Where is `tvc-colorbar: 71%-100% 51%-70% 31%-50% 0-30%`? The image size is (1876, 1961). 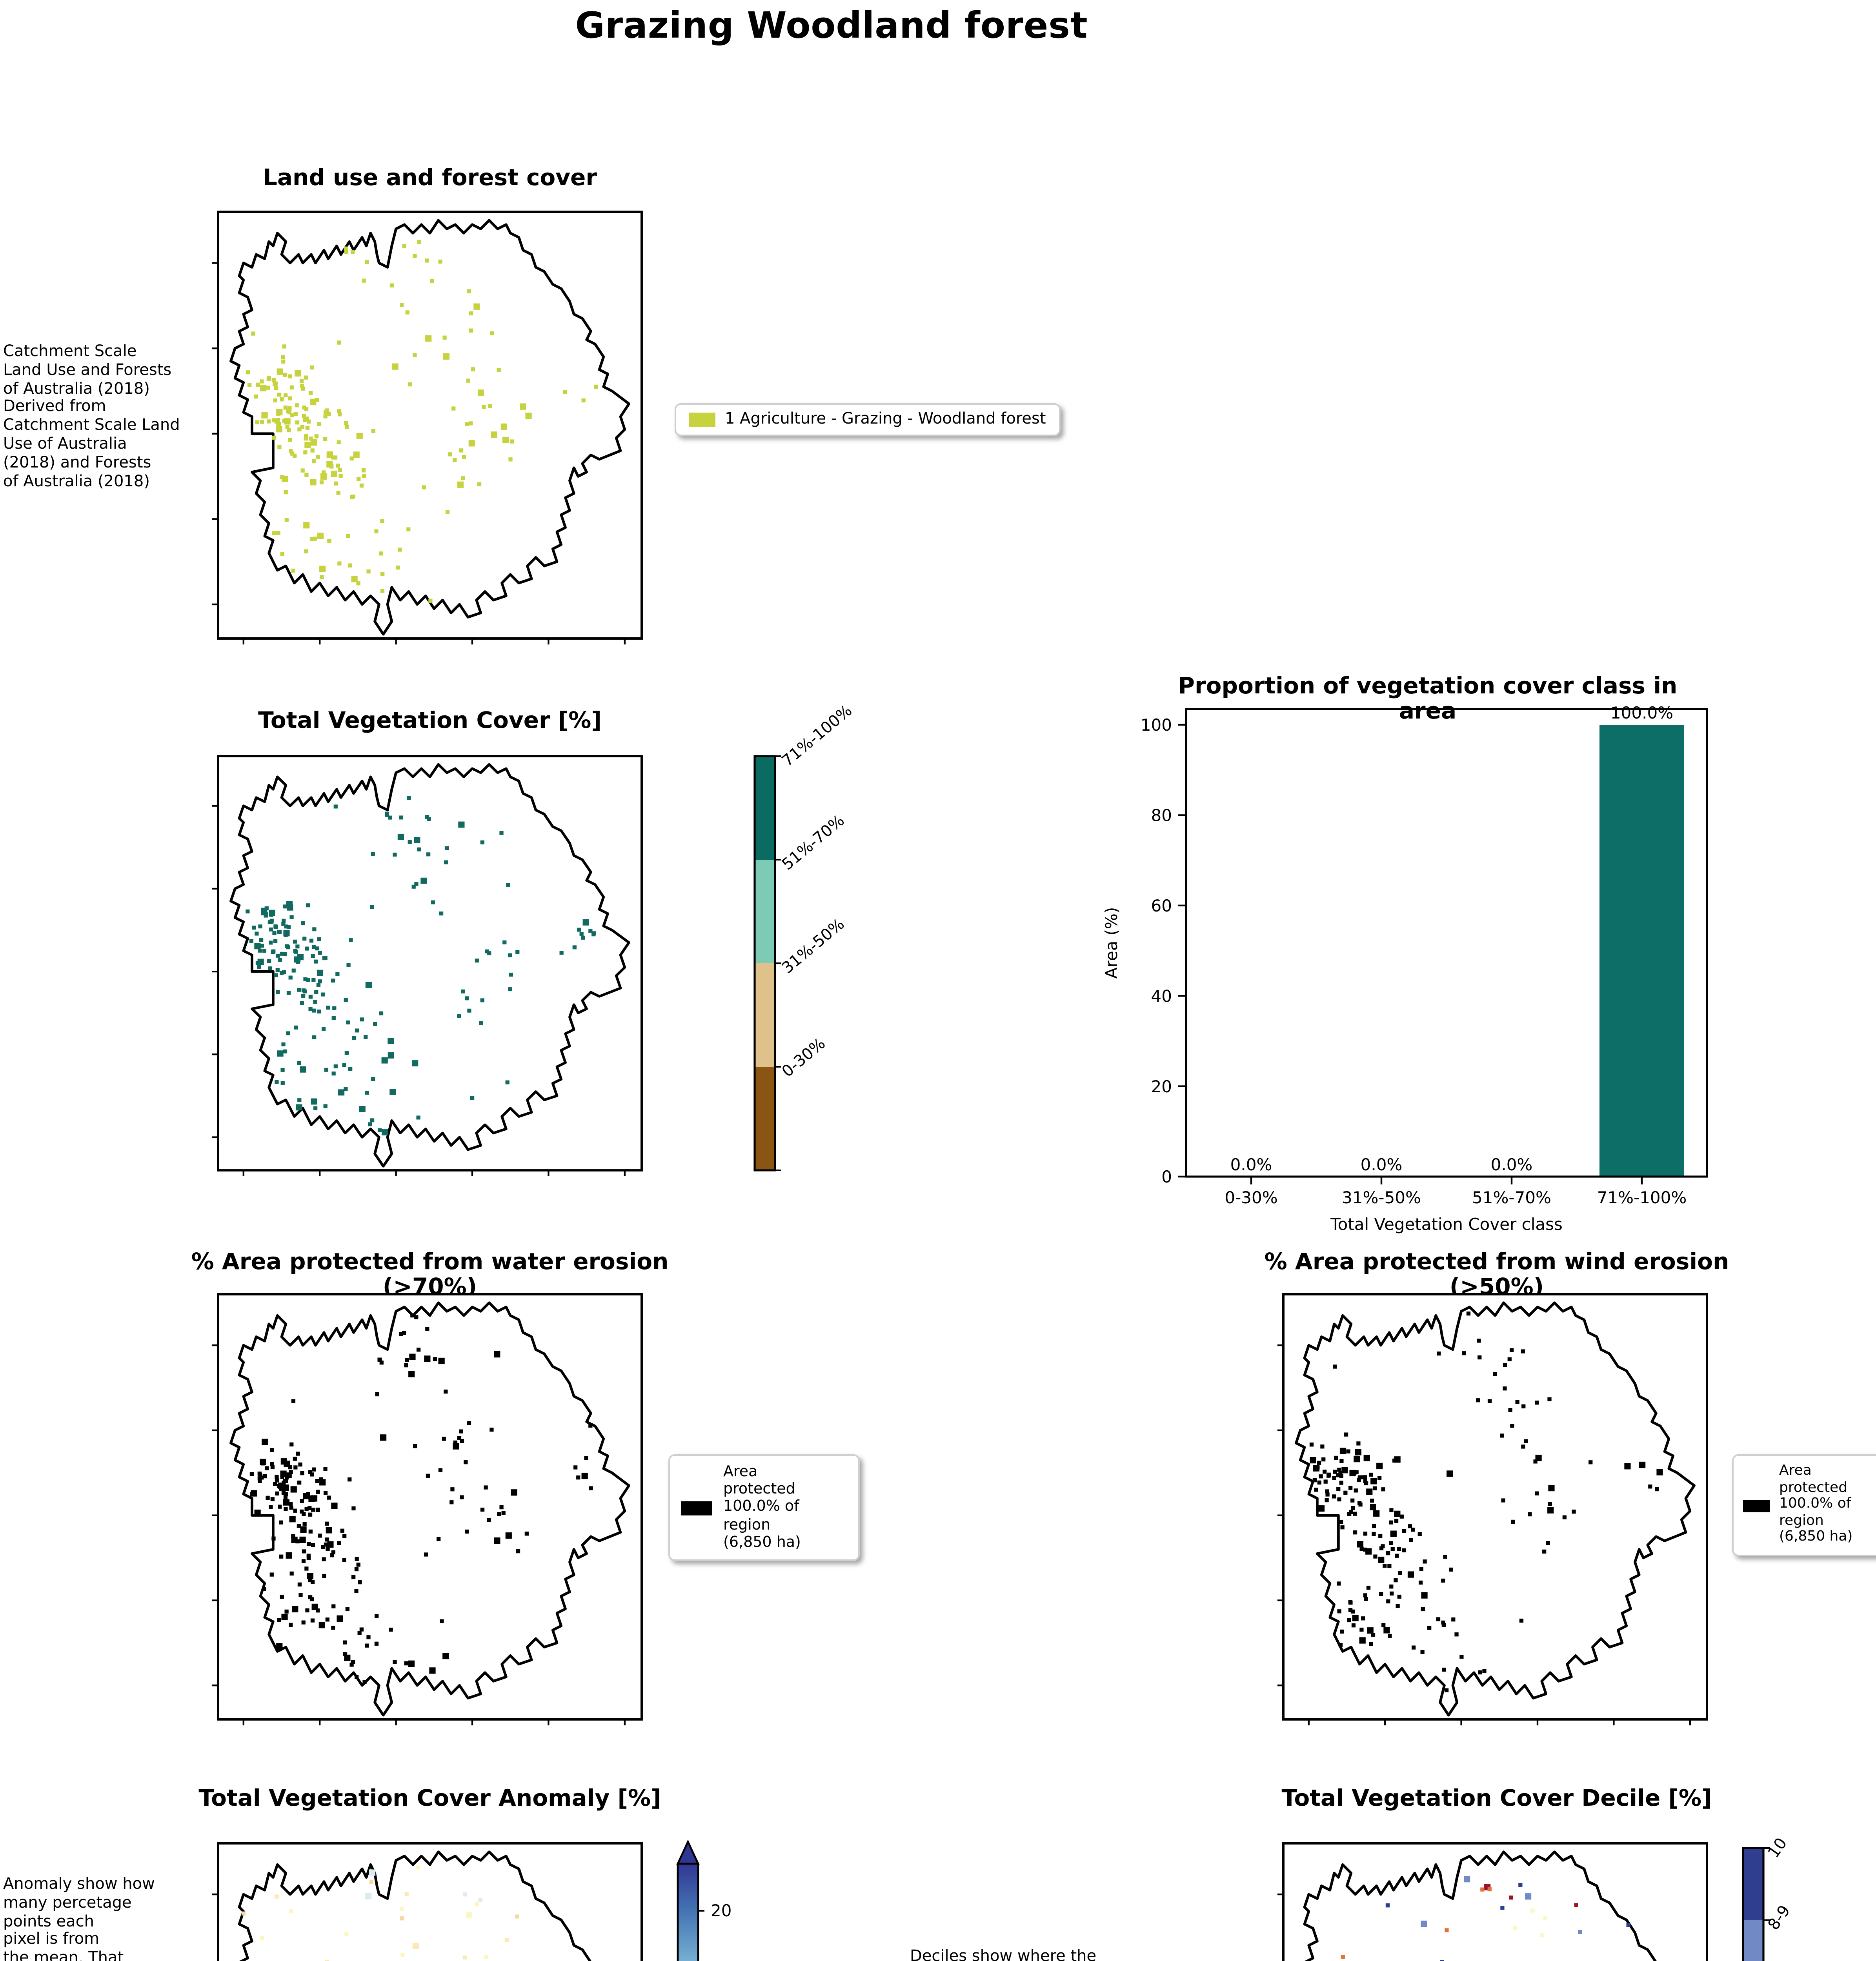
tvc-colorbar: 71%-100% 51%-70% 31%-50% 0-30% is located at coordinates (804, 936).